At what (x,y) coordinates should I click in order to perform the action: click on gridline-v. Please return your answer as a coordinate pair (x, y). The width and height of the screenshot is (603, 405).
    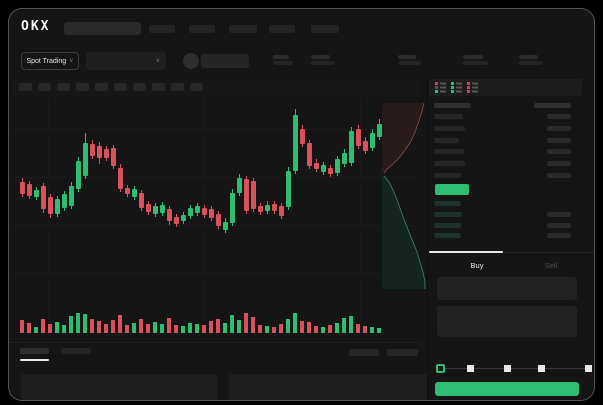
    Looking at the image, I should click on (360, 215).